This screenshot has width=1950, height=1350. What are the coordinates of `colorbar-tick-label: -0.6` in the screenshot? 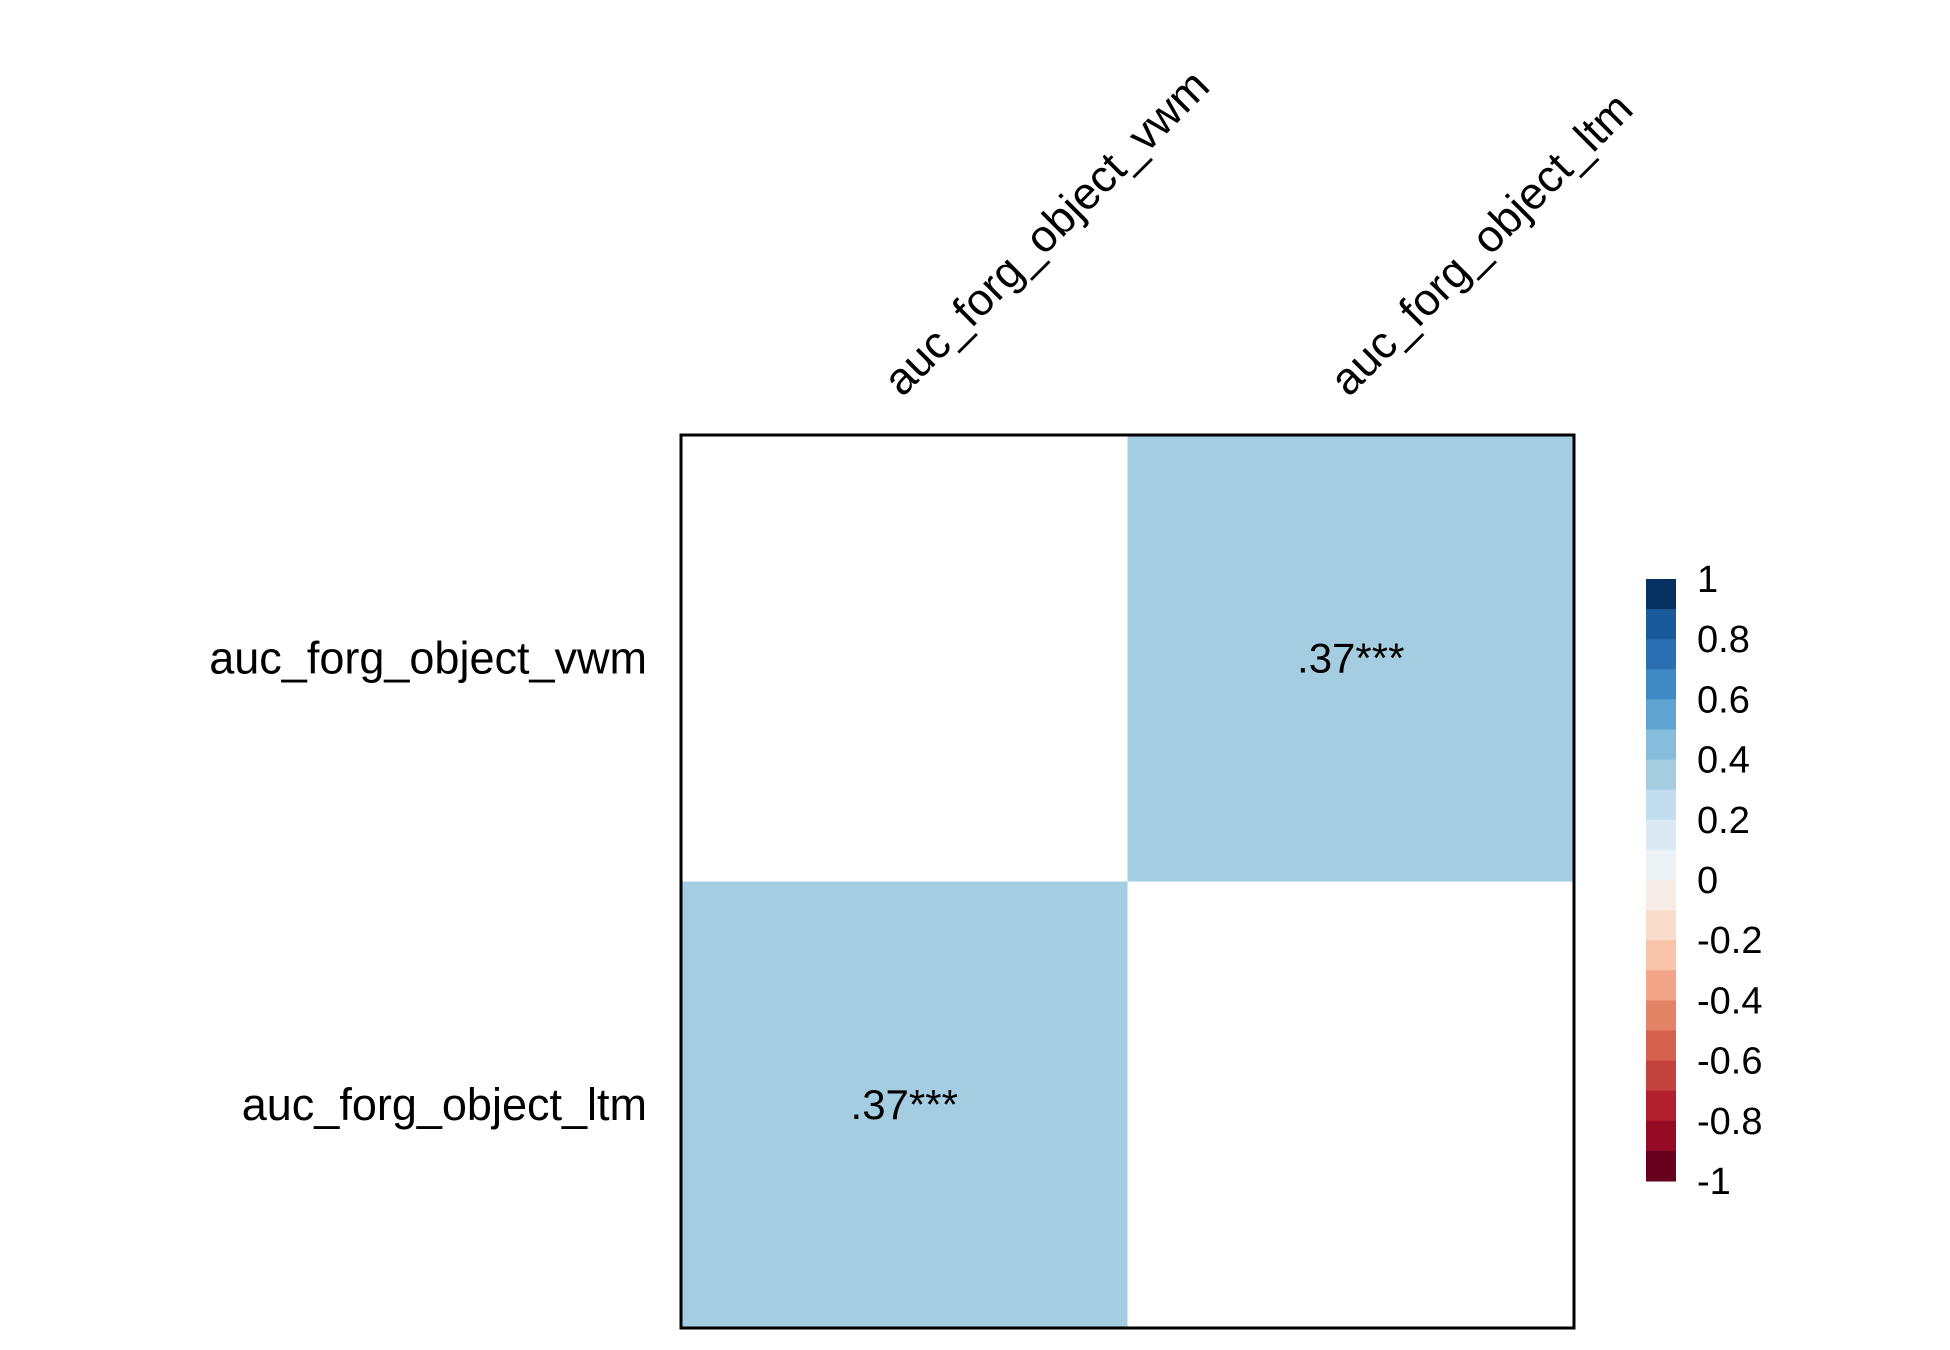 It's located at (1729, 1062).